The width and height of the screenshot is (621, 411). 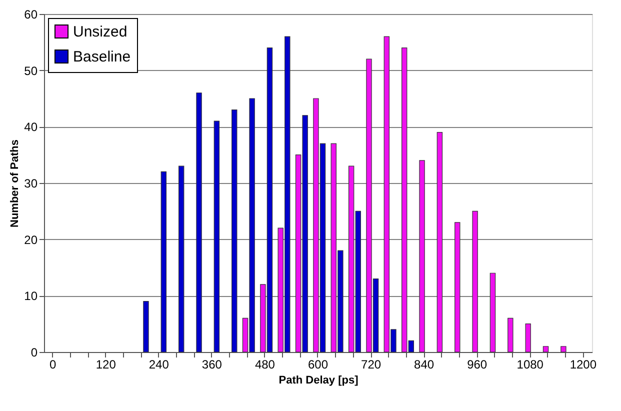 What do you see at coordinates (100, 32) in the screenshot?
I see `legend-label: Unsized` at bounding box center [100, 32].